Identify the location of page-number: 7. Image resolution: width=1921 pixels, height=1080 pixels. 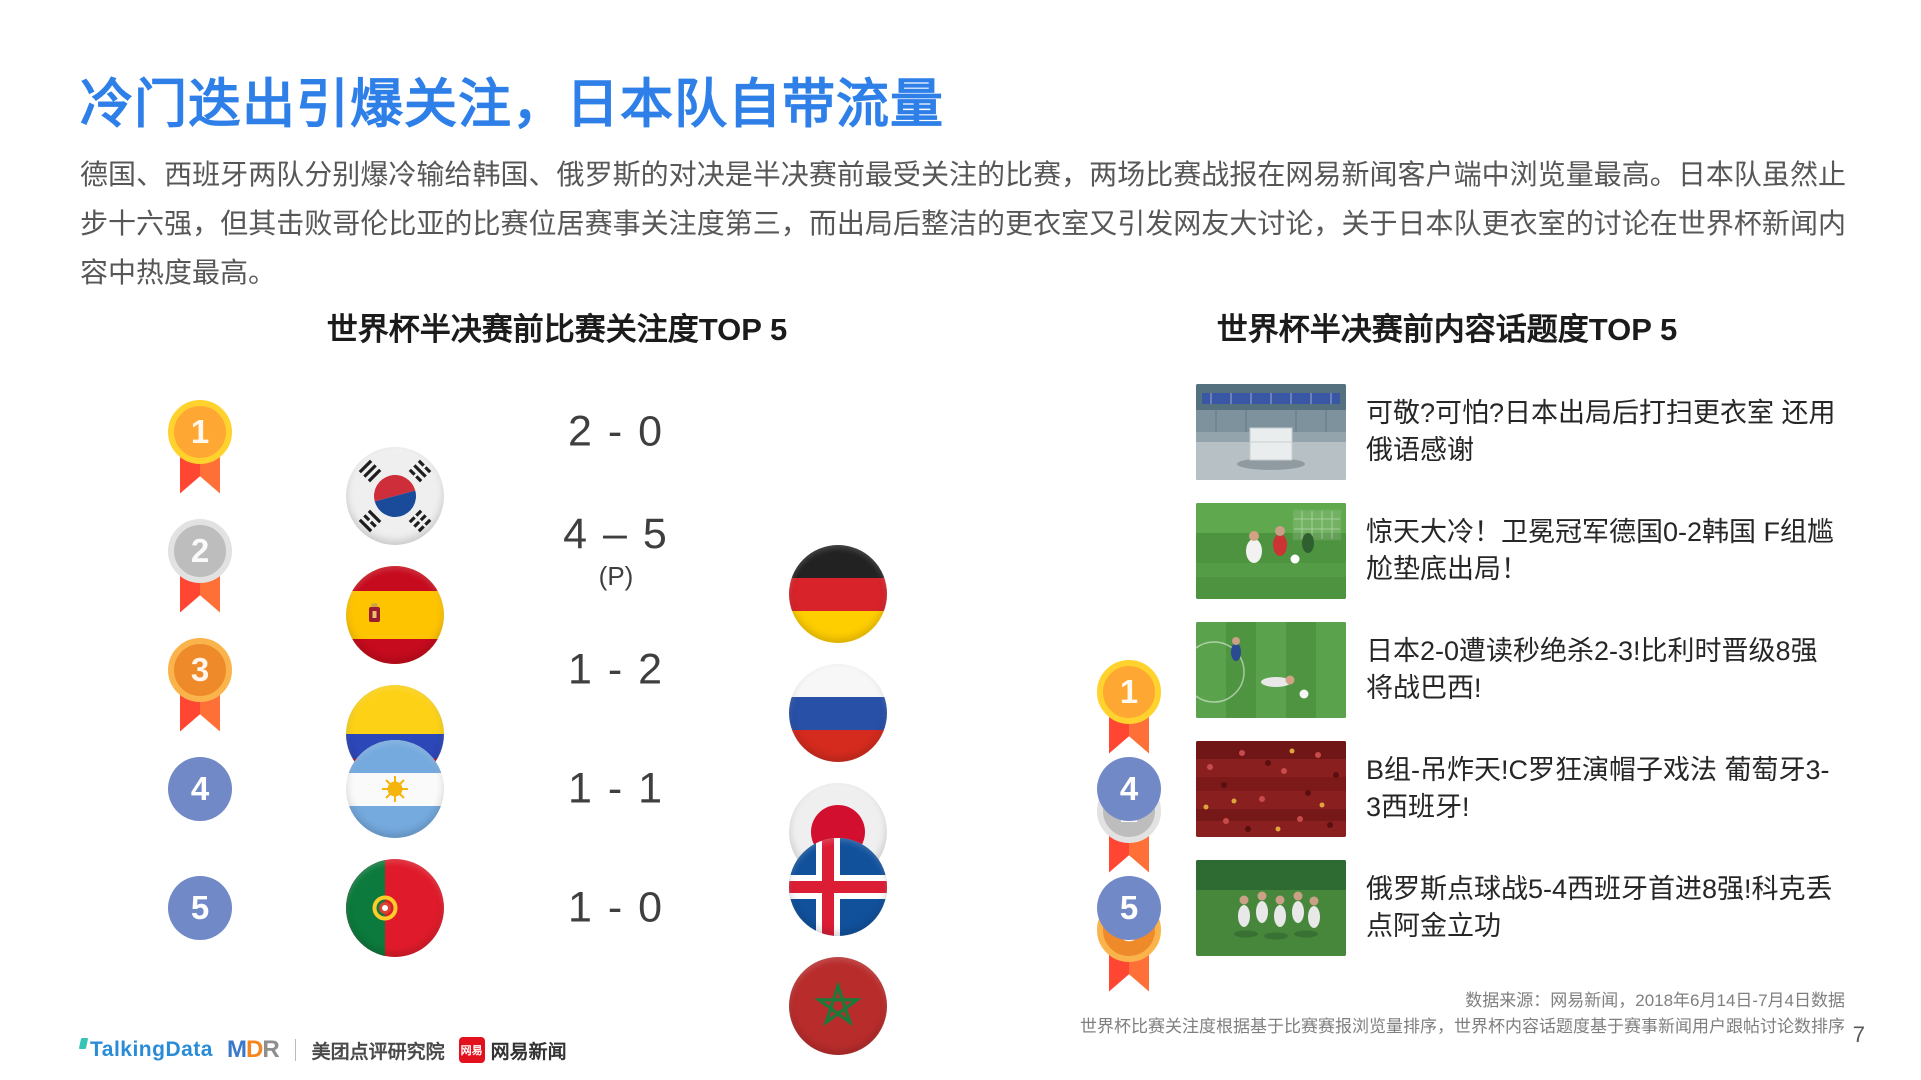
(1858, 1034).